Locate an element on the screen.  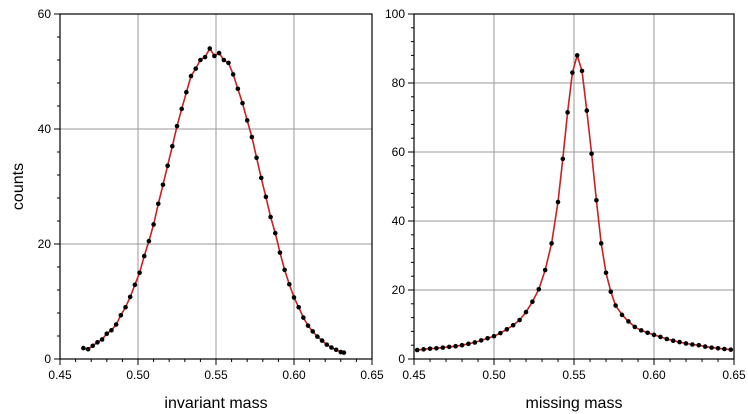
x-axis-label: missing mass is located at coordinates (574, 403).